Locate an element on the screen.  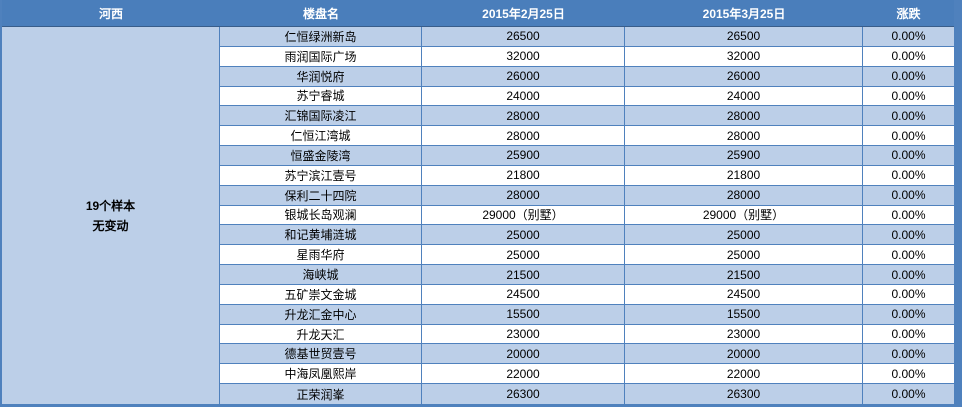
price-date1-cell: 26500 is located at coordinates (523, 37).